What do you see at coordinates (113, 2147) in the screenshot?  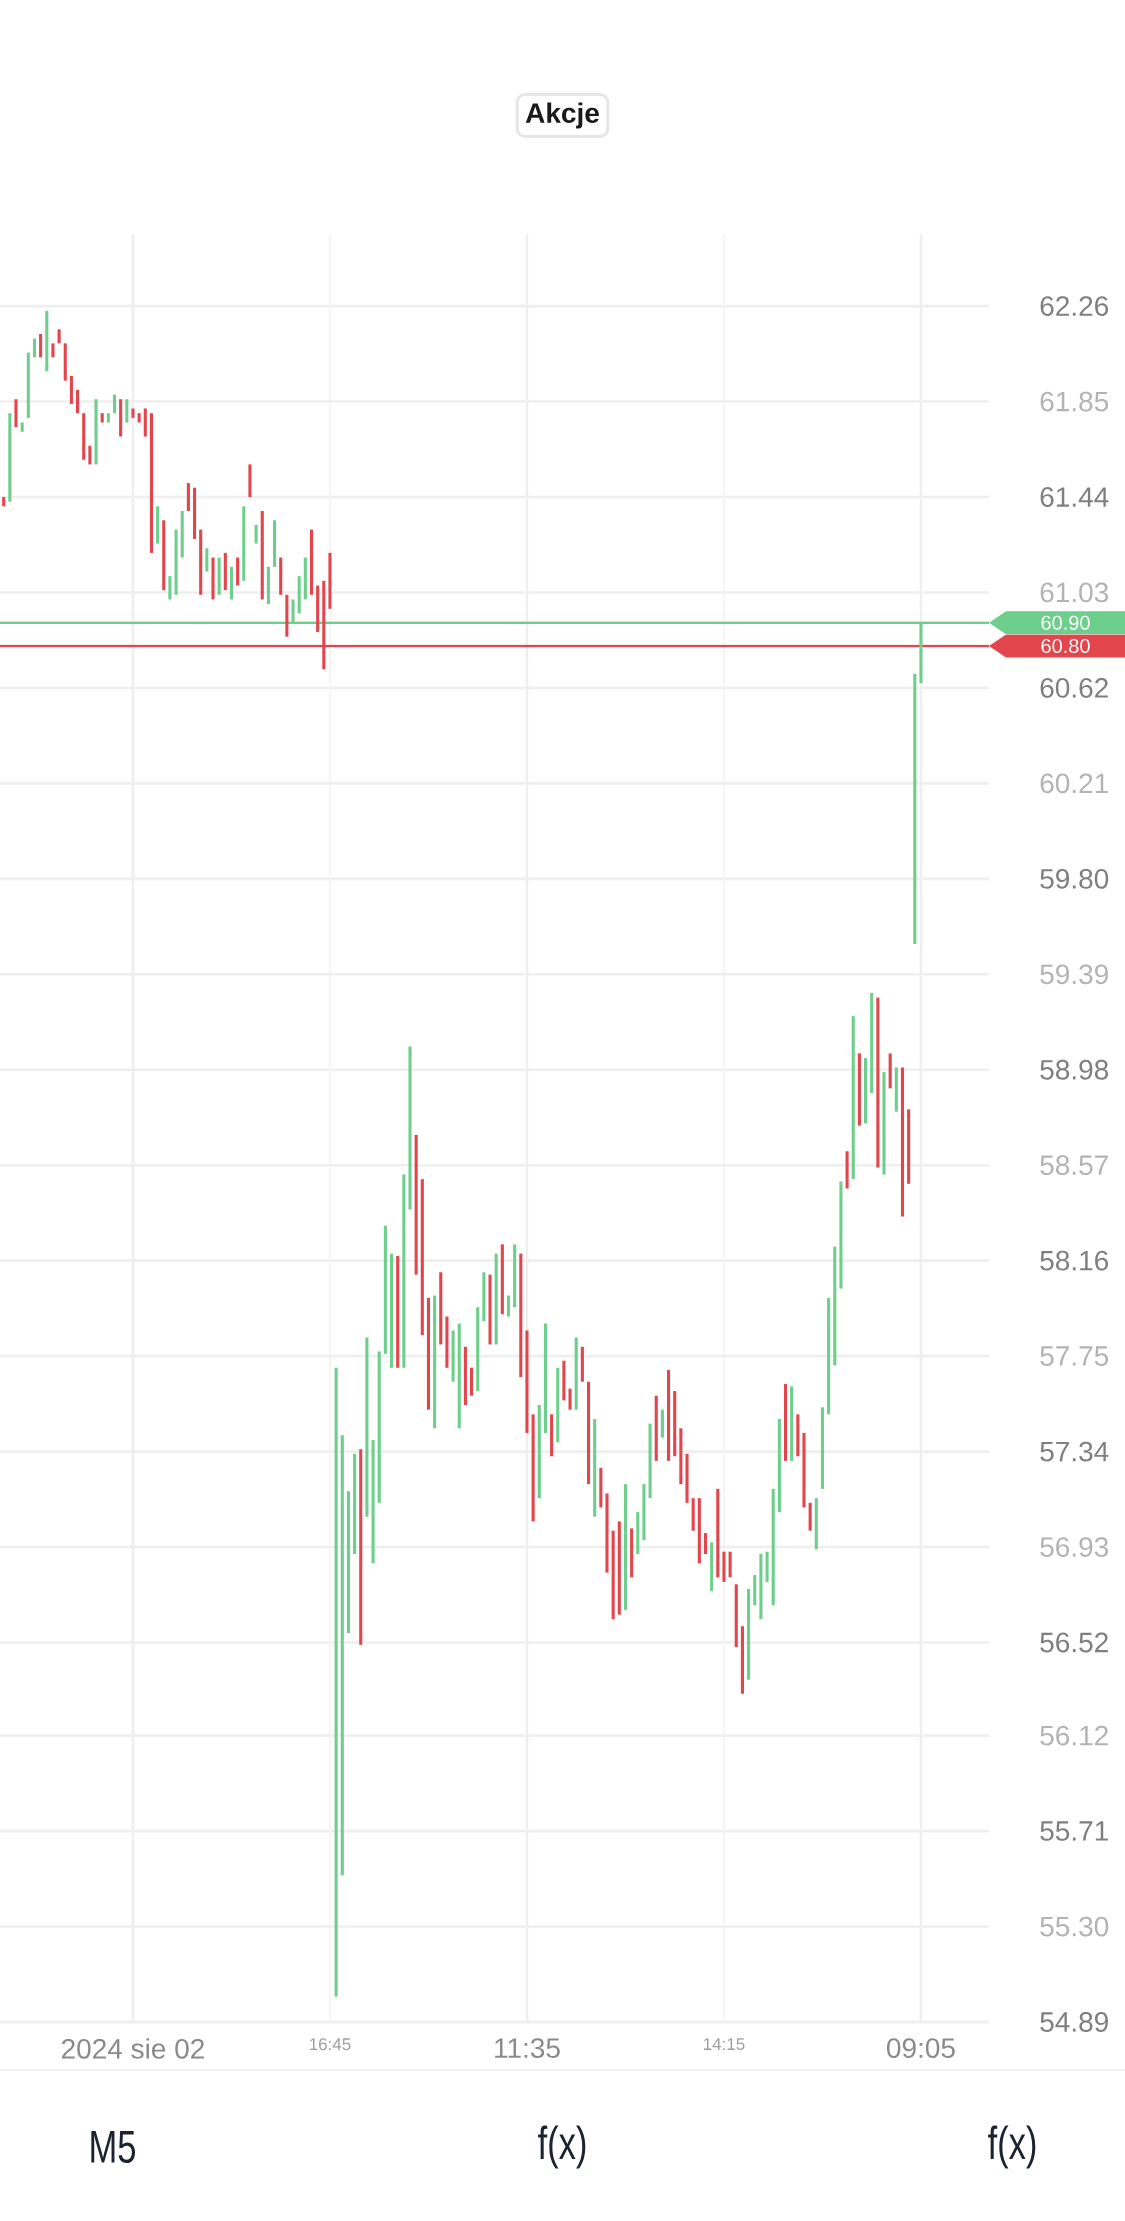 I see `text: M5` at bounding box center [113, 2147].